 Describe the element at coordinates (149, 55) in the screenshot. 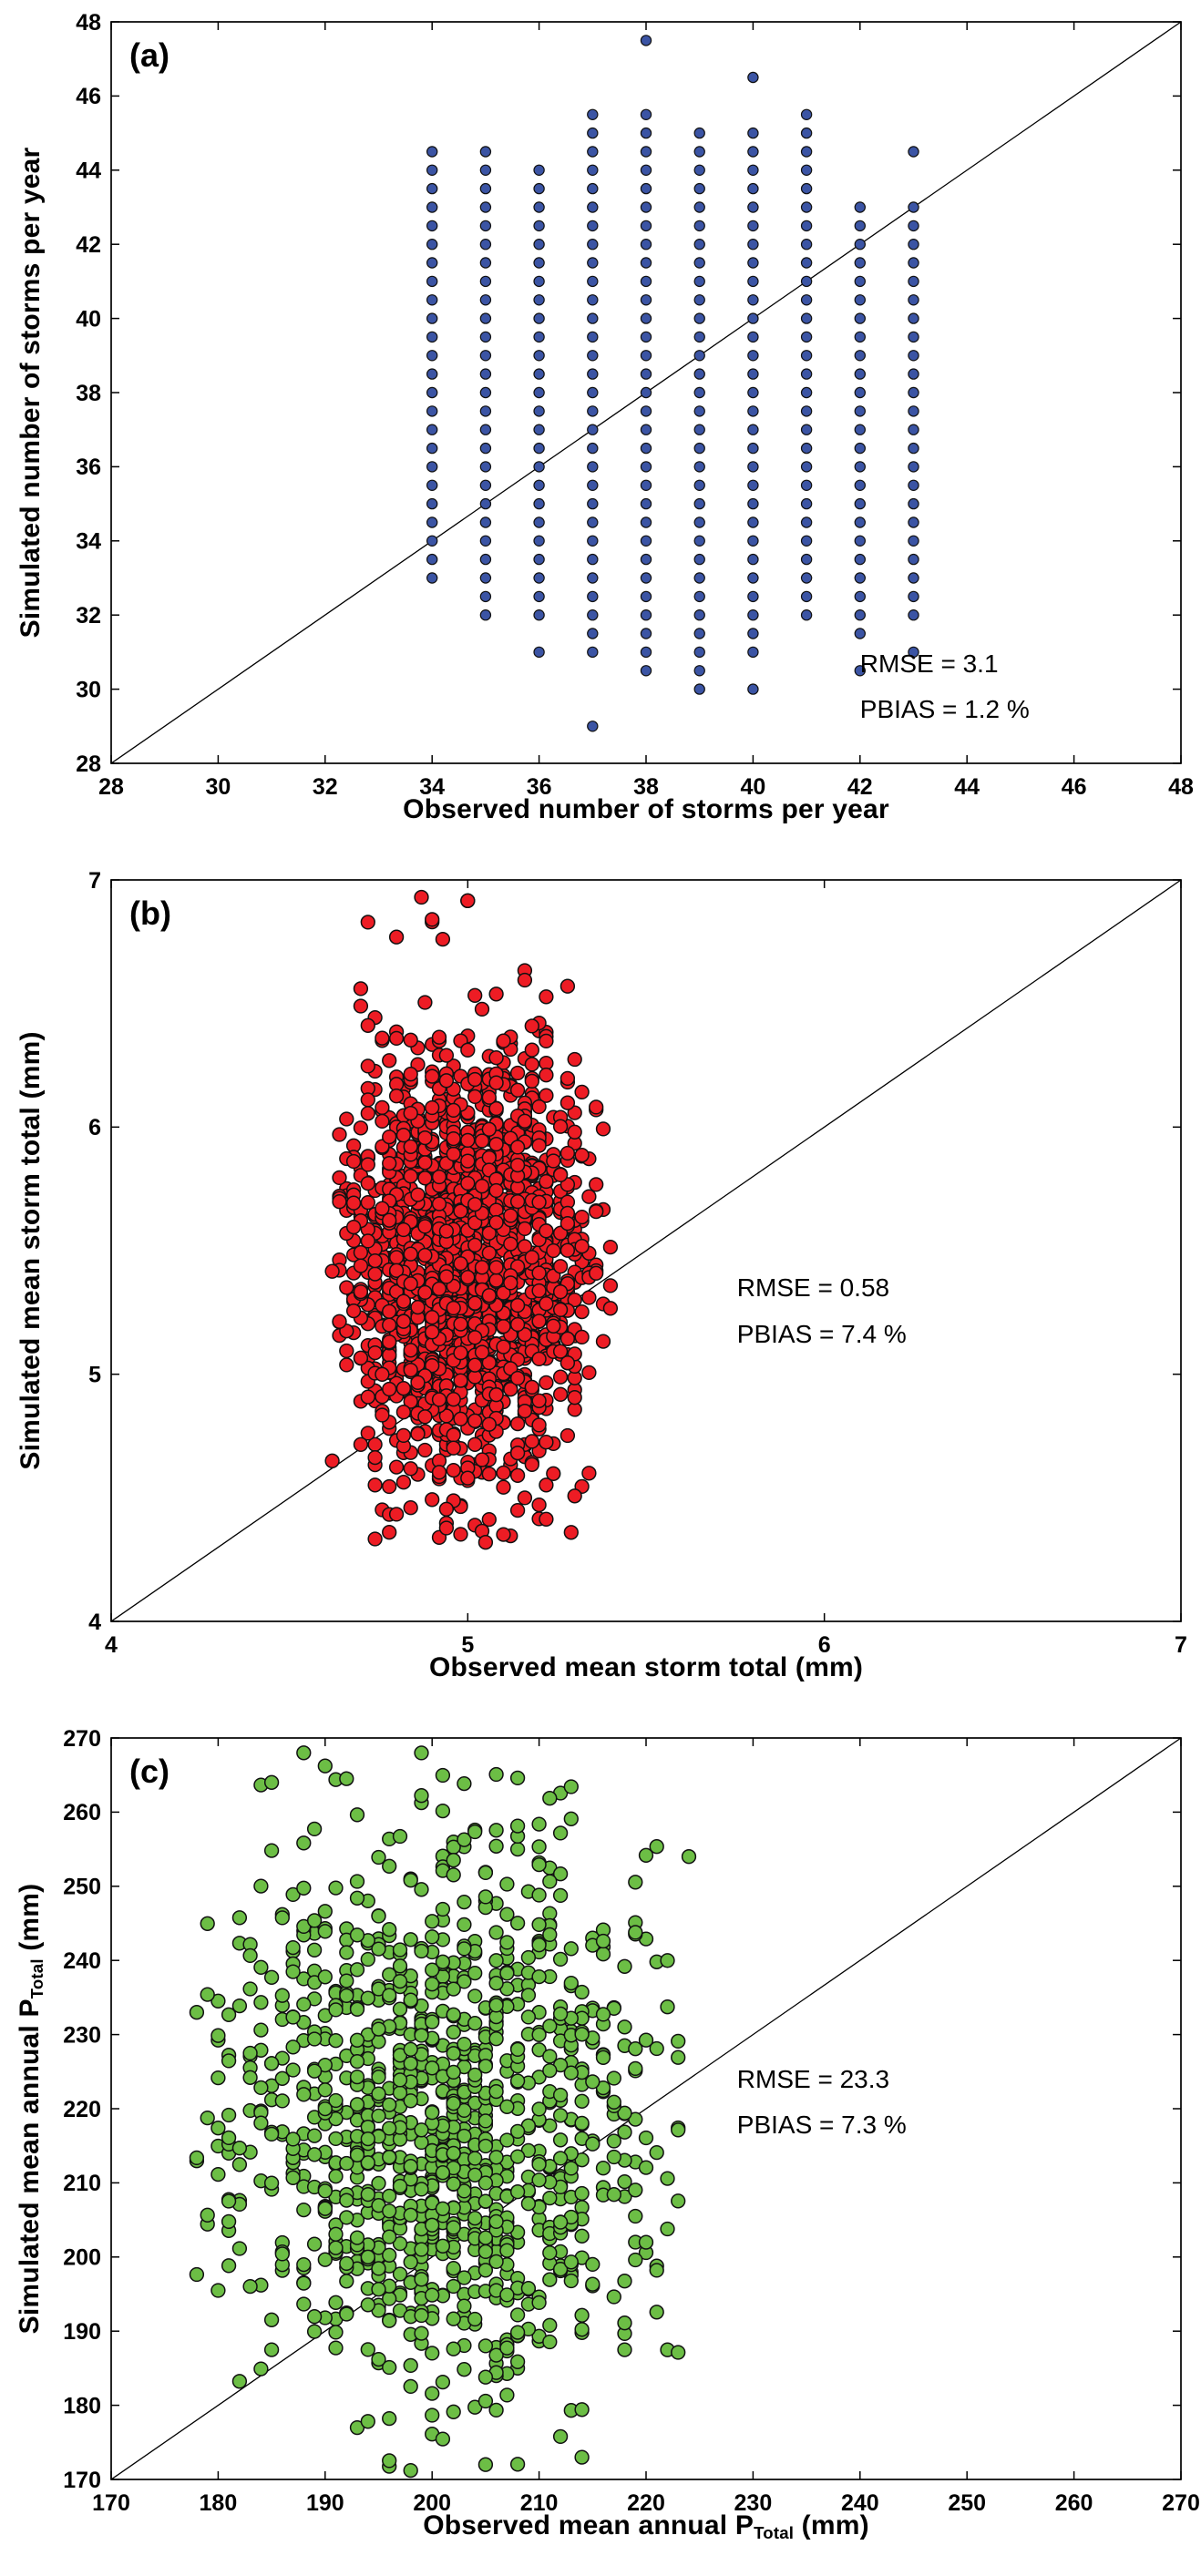

I see `panel-a-letter: (a)` at that location.